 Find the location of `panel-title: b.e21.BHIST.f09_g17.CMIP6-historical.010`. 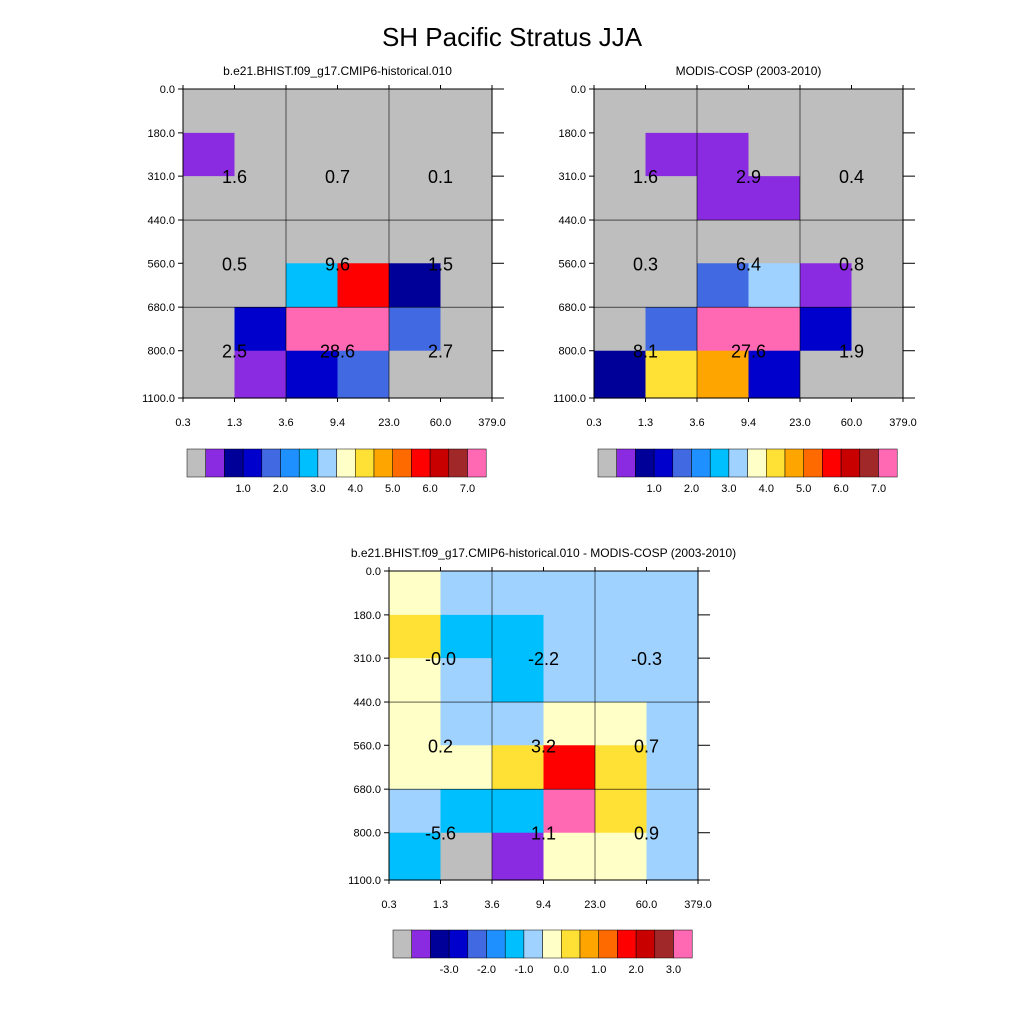

panel-title: b.e21.BHIST.f09_g17.CMIP6-historical.010 is located at coordinates (337, 71).